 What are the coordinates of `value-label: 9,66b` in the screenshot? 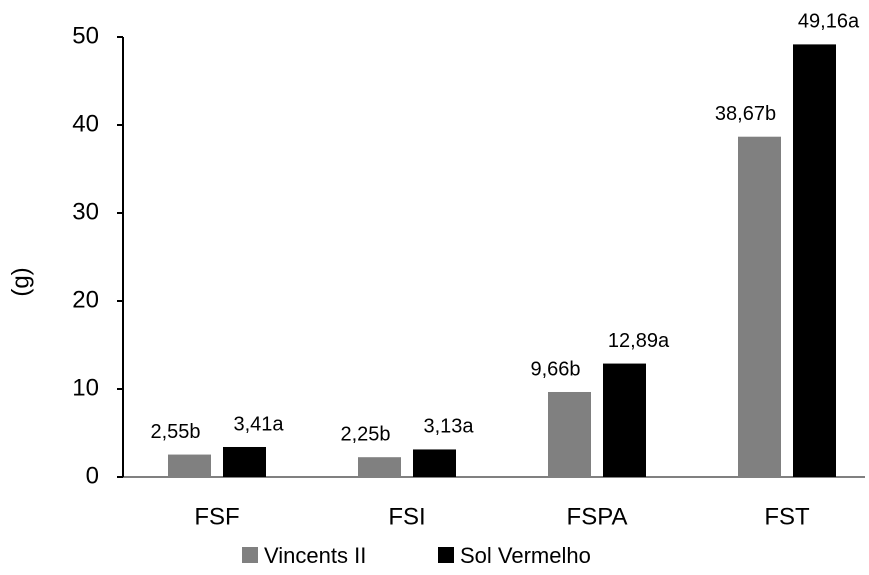 It's located at (555, 369).